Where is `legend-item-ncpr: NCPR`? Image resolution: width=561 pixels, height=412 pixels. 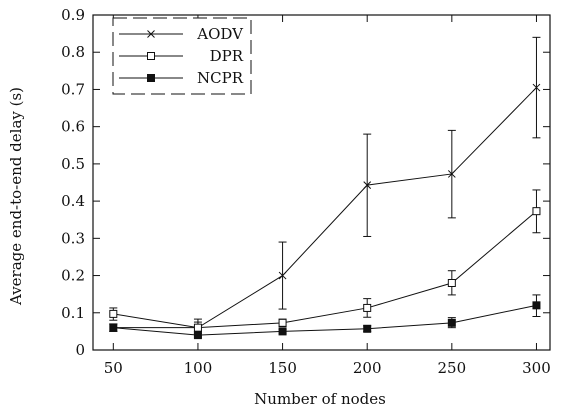 legend-item-ncpr: NCPR is located at coordinates (181, 78).